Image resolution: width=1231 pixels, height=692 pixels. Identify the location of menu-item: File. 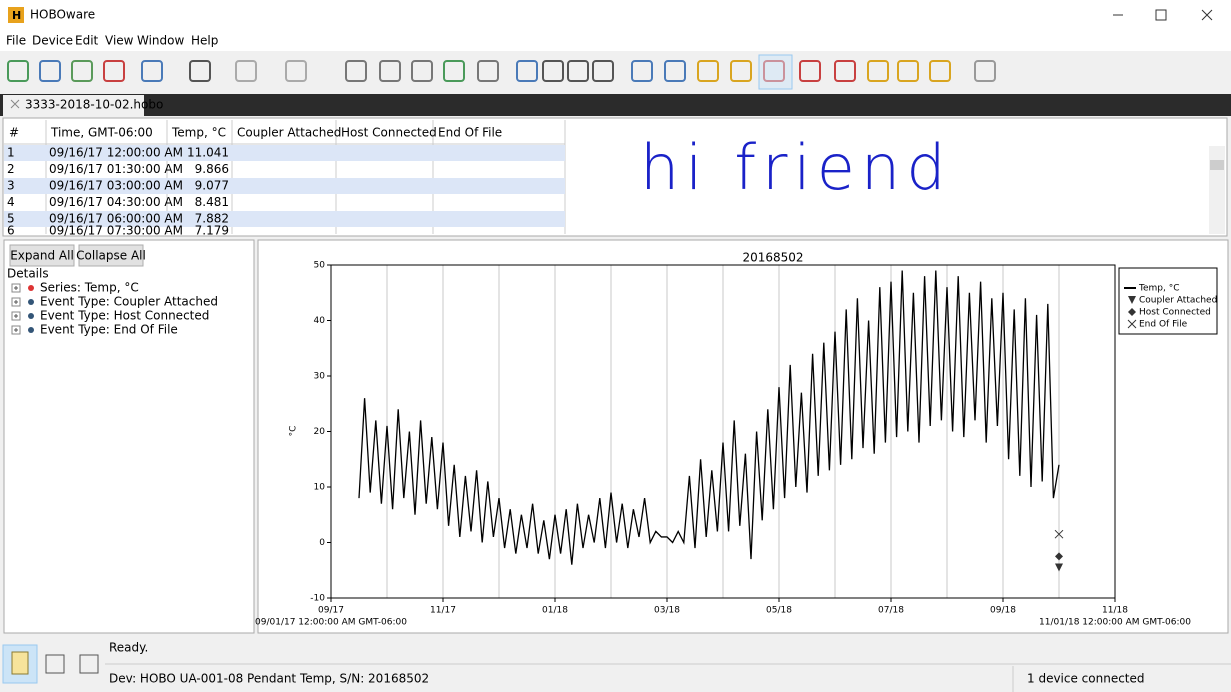
(16, 41).